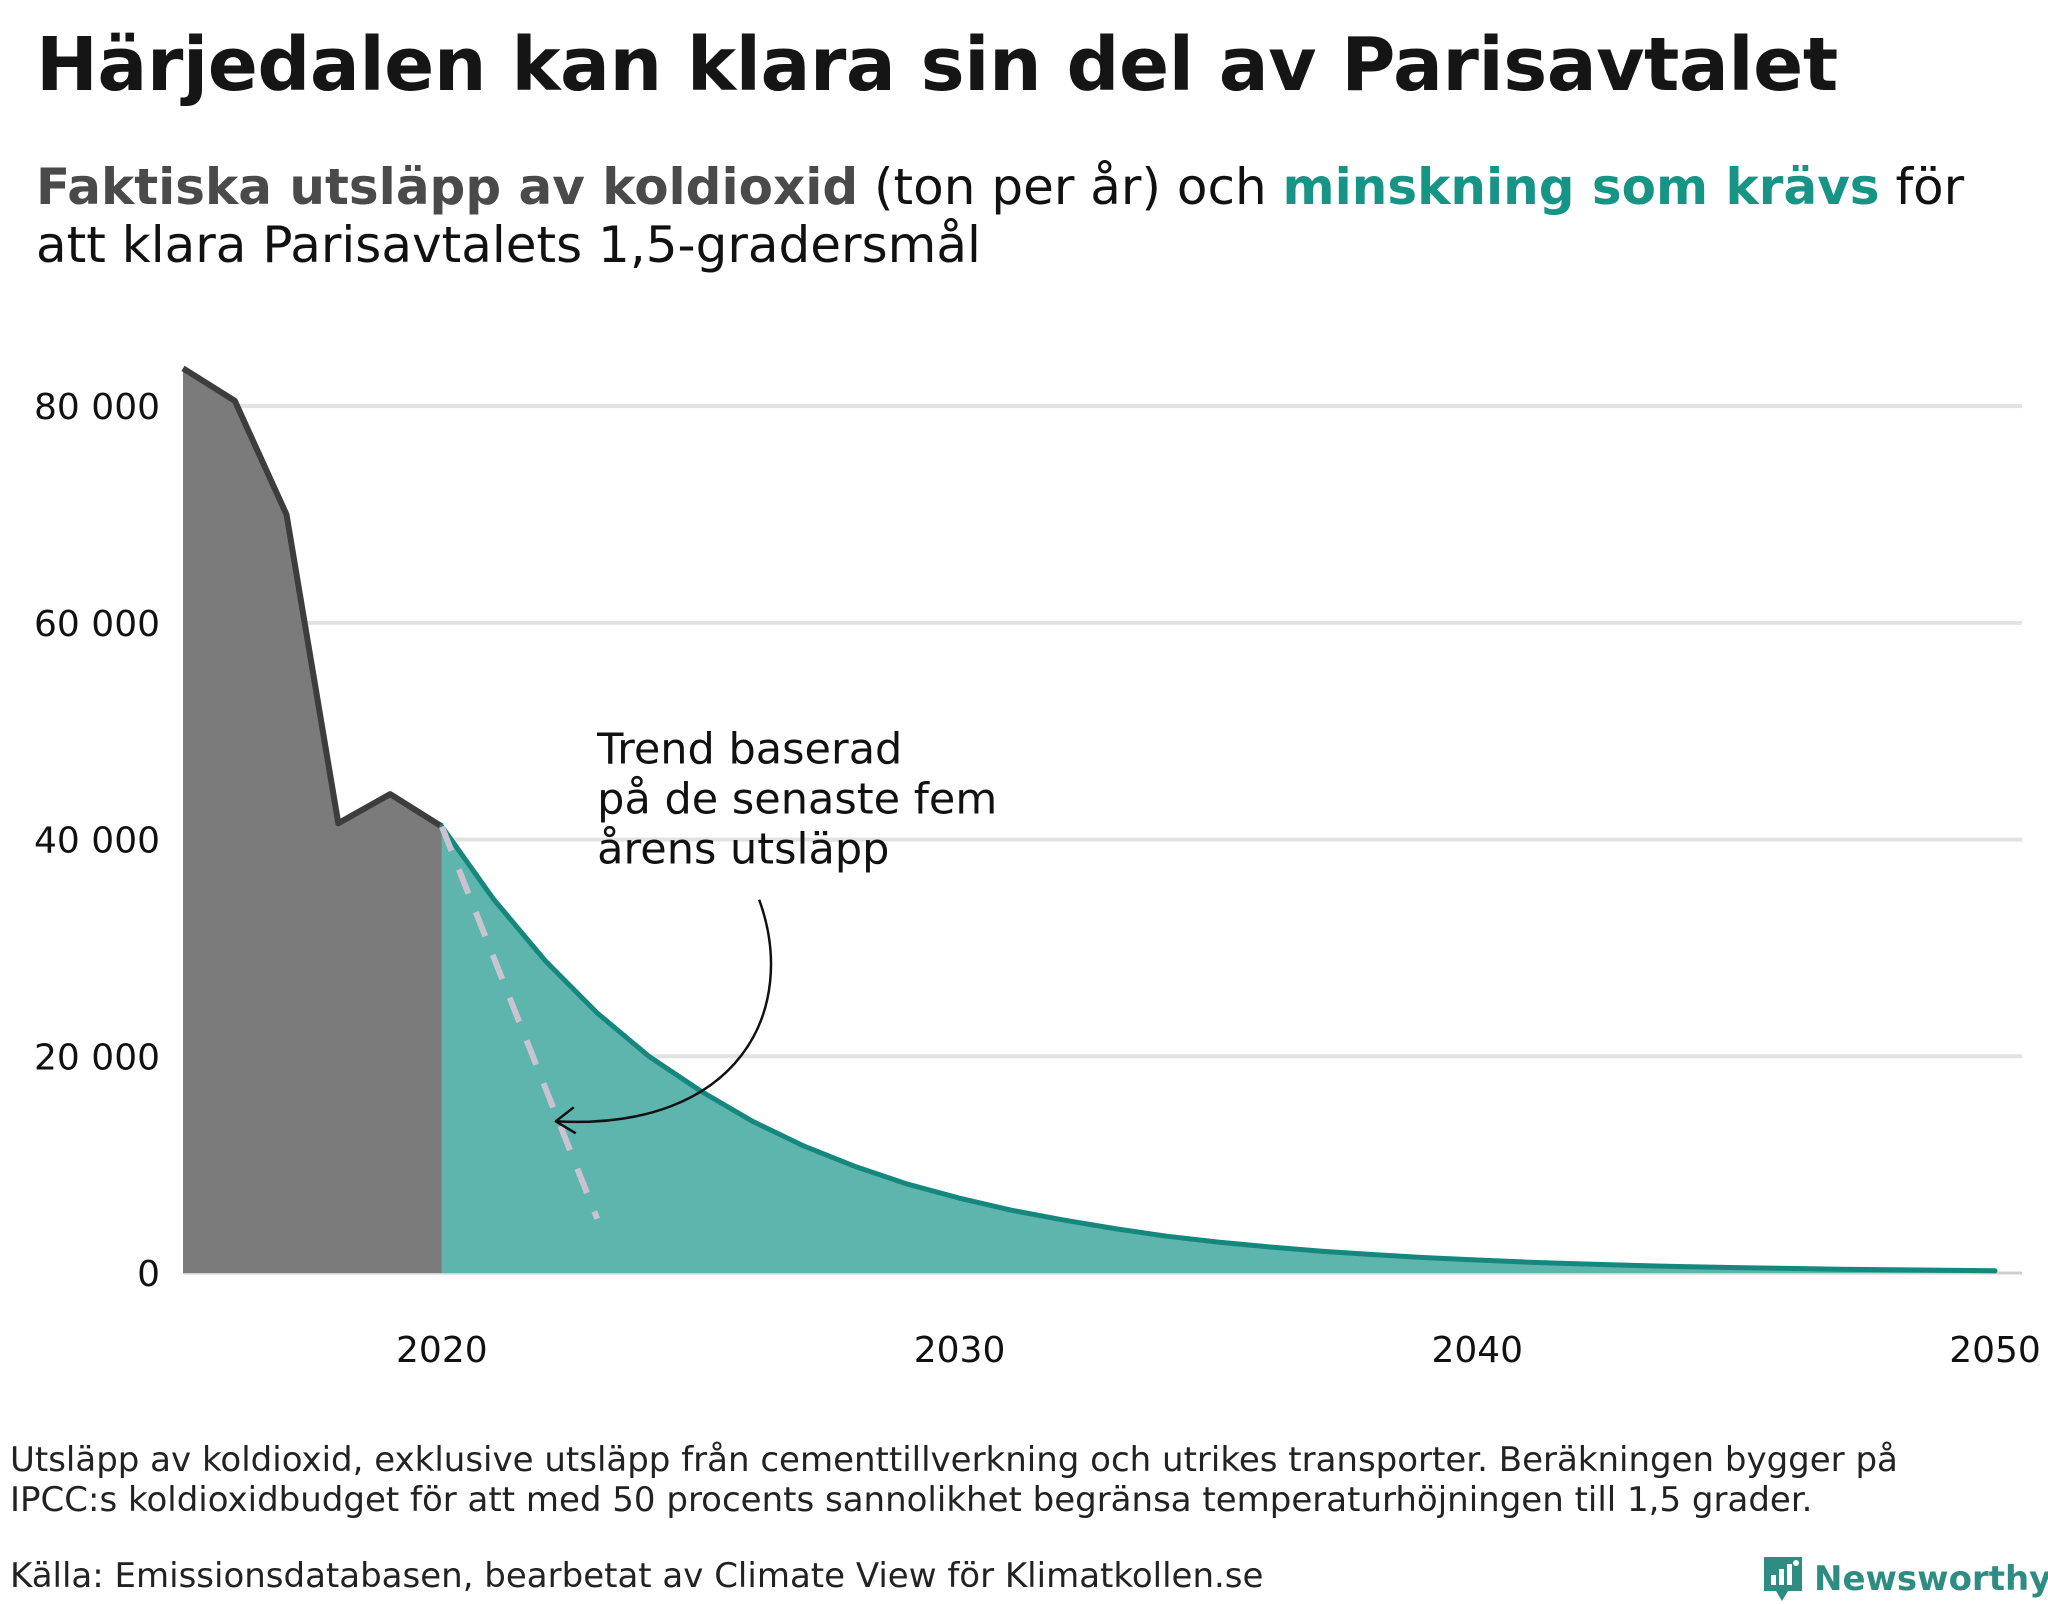 This screenshot has width=2048, height=1605. I want to click on x-tick-label: 2030, so click(960, 1350).